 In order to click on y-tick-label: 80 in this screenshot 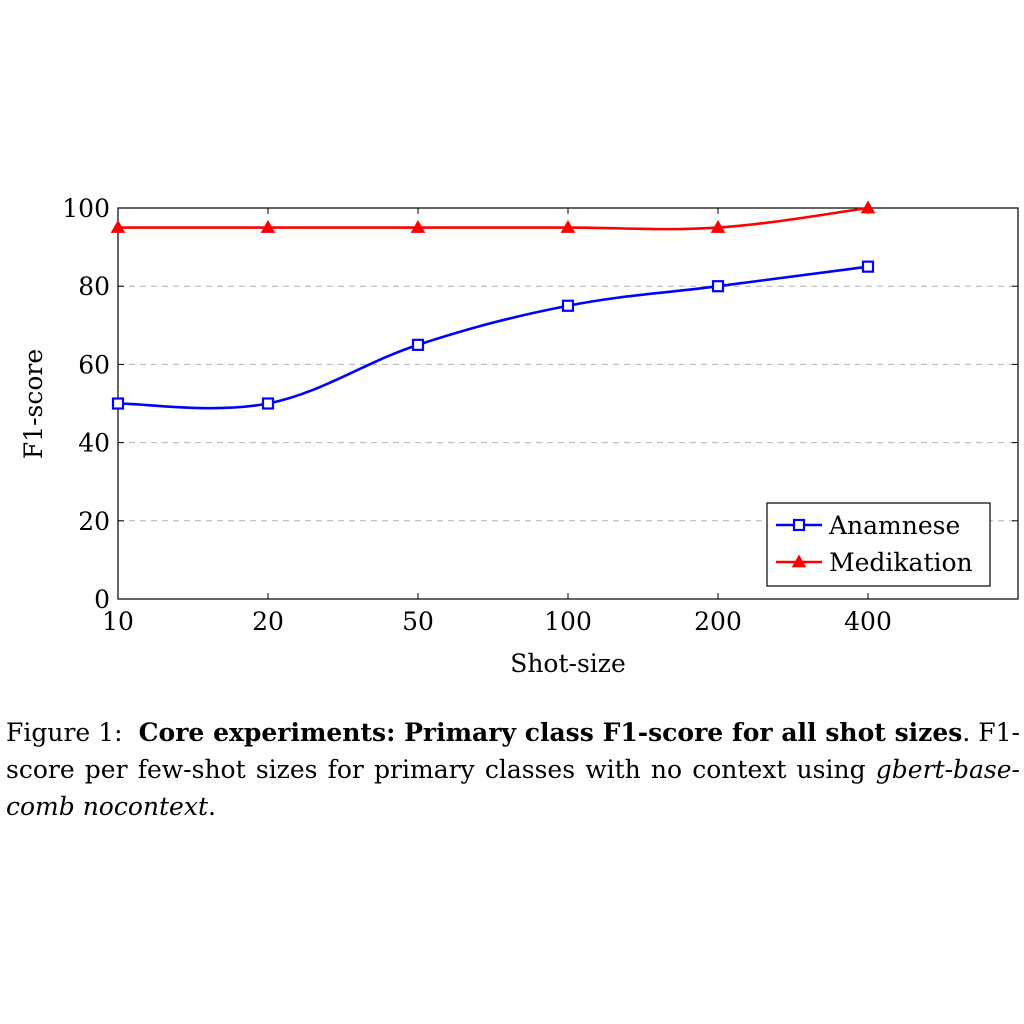, I will do `click(94, 286)`.